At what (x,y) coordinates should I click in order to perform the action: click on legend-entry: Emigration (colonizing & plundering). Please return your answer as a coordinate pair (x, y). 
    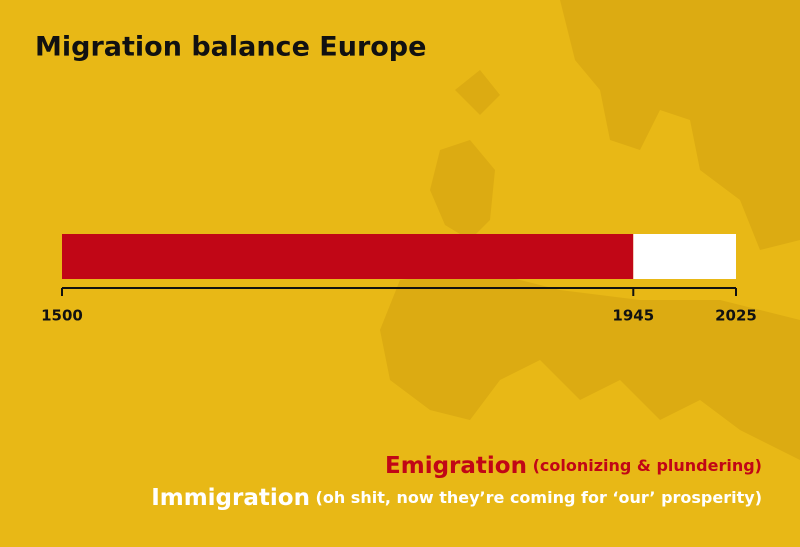
    Looking at the image, I should click on (573, 466).